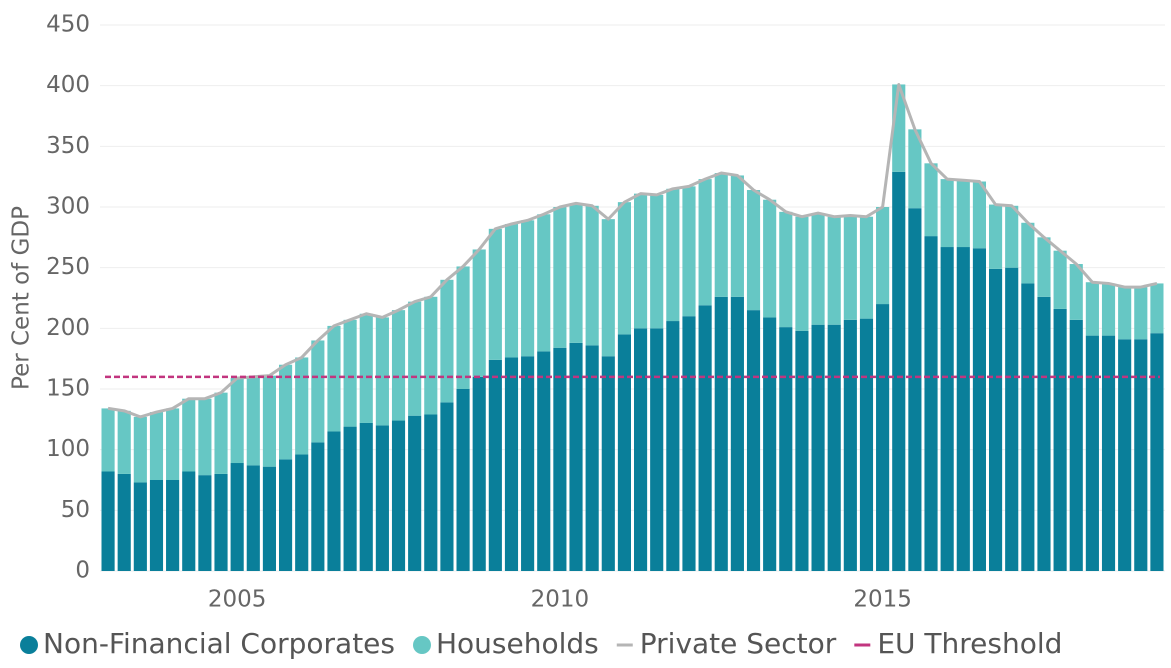 The image size is (1171, 668). I want to click on y-tick-label: 200, so click(68, 328).